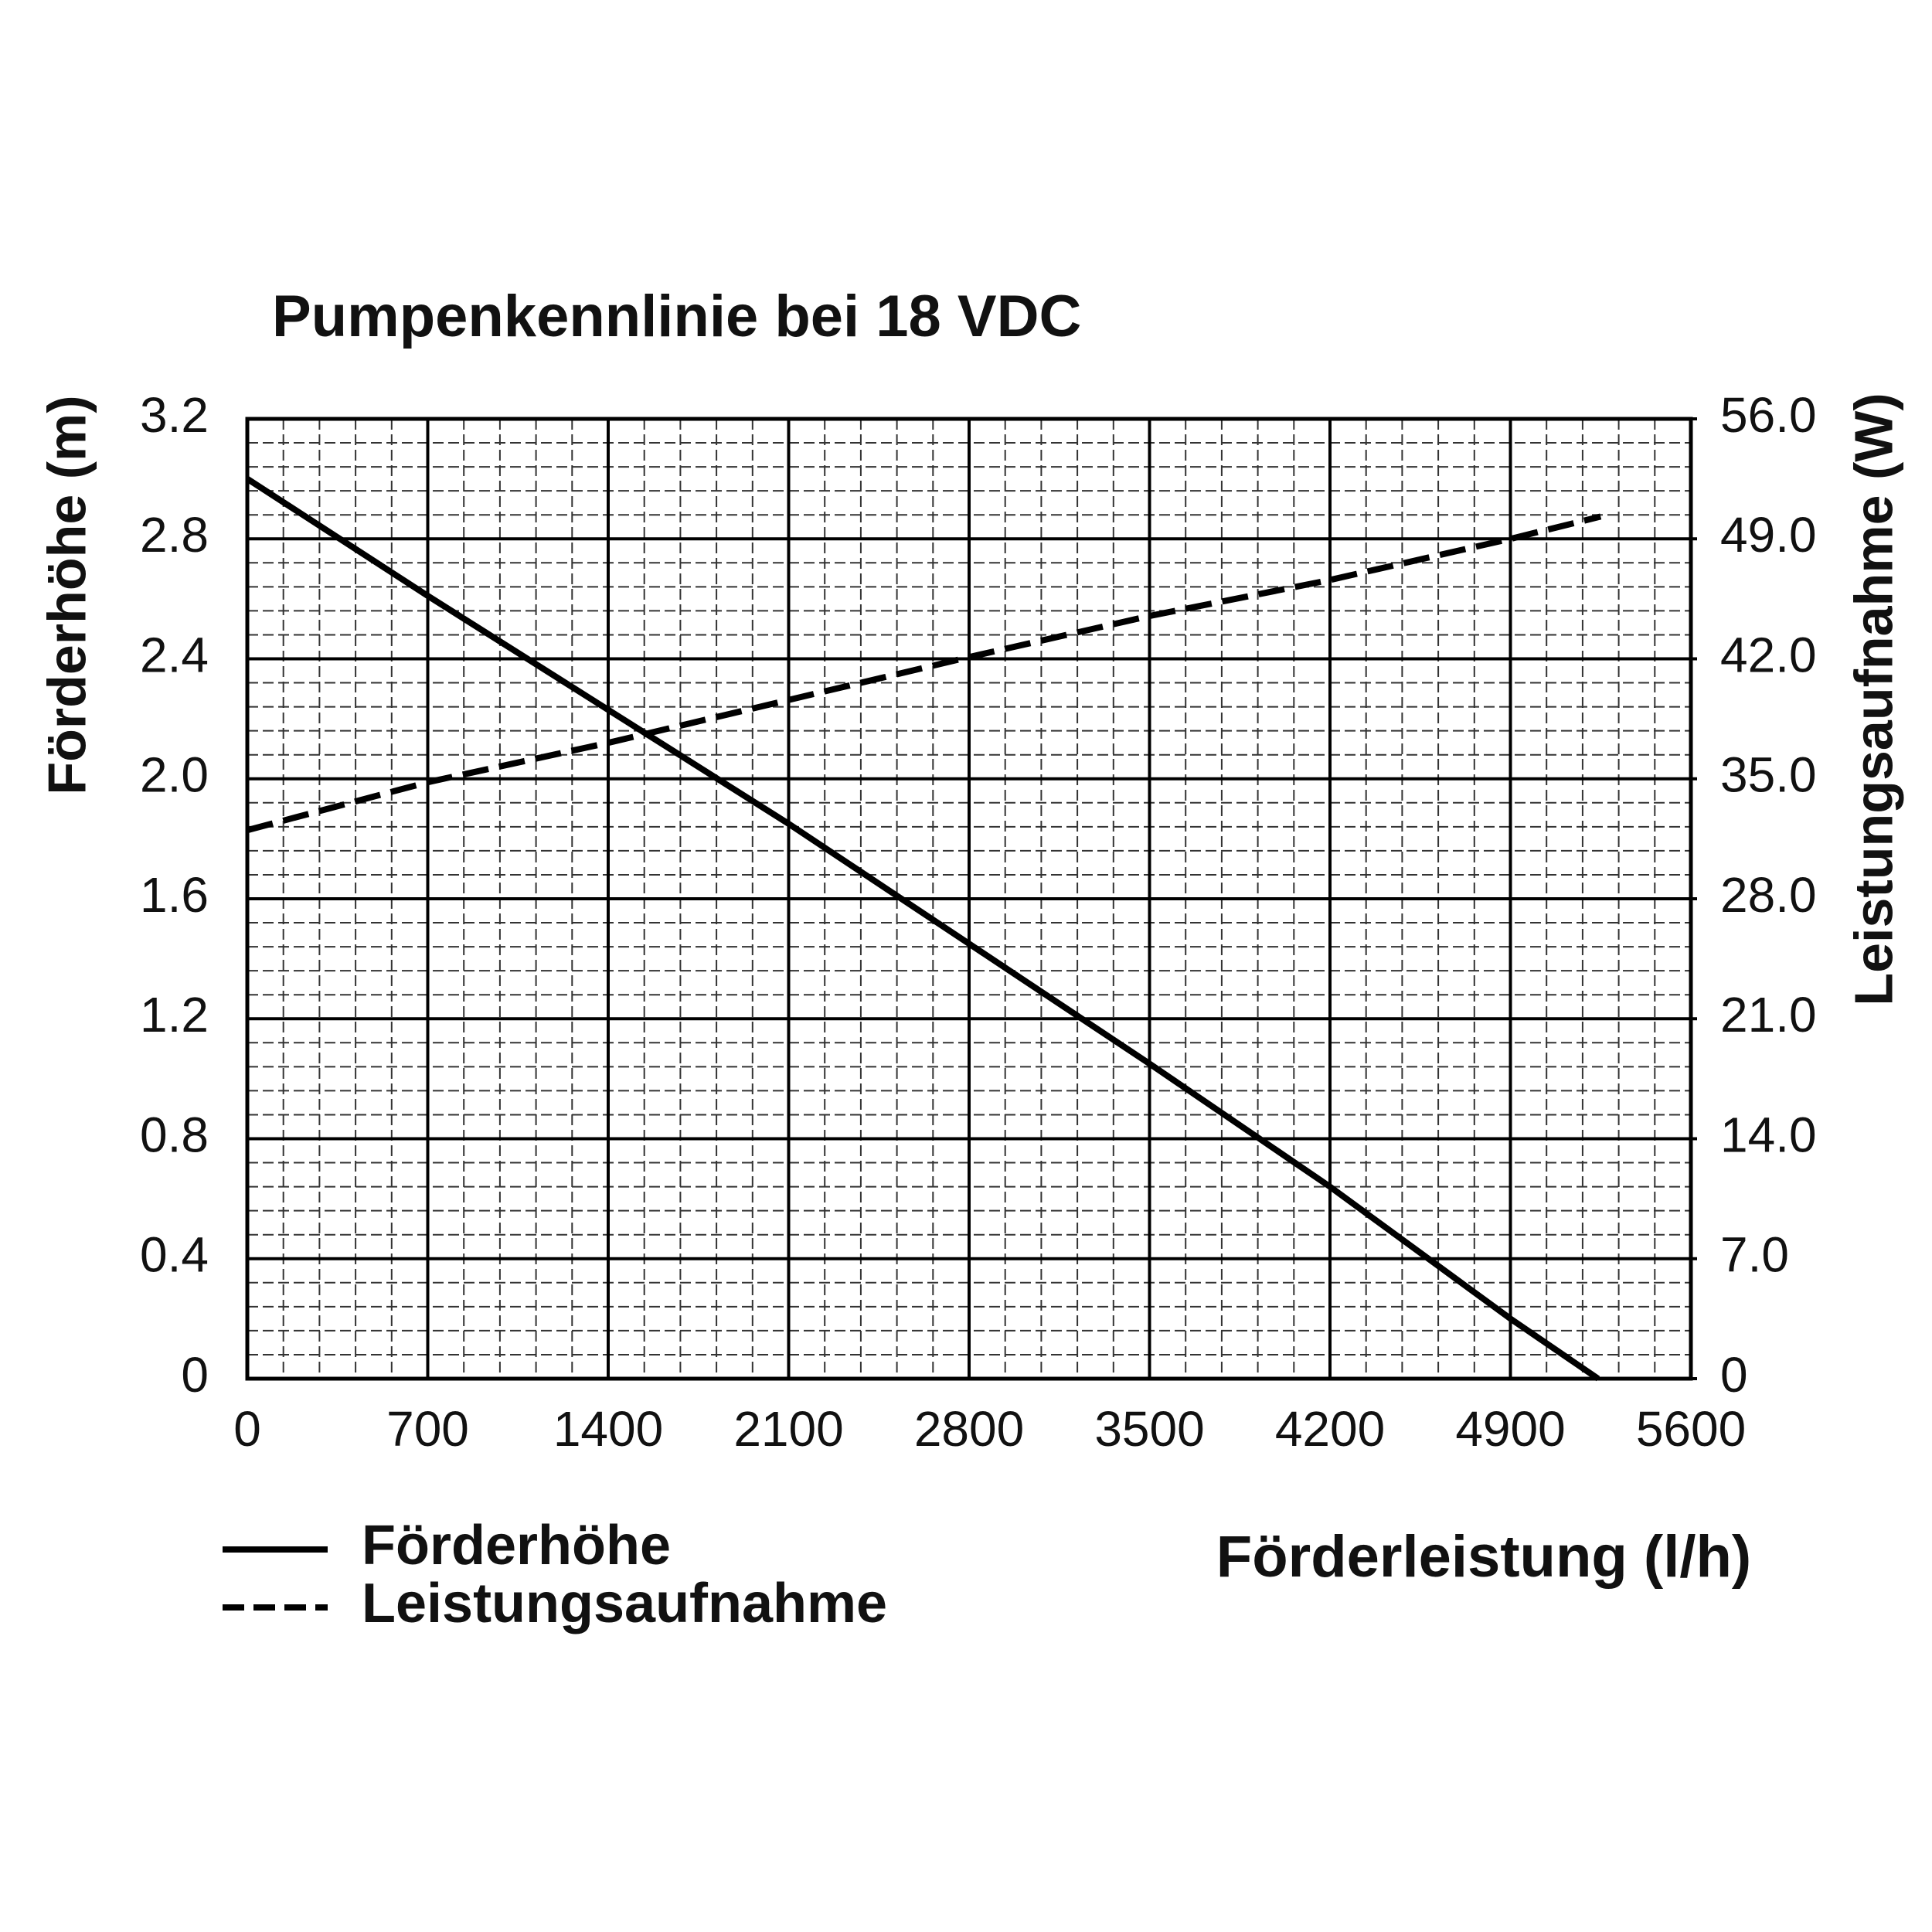 This screenshot has width=1932, height=1932. I want to click on y2-tick-label: 35.0, so click(1769, 775).